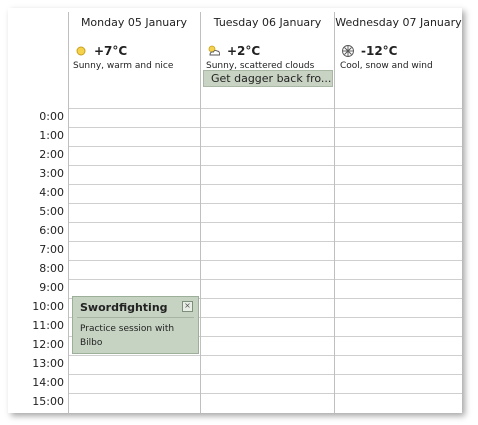 The height and width of the screenshot is (425, 478). I want to click on hour-label: 4:00, so click(51, 192).